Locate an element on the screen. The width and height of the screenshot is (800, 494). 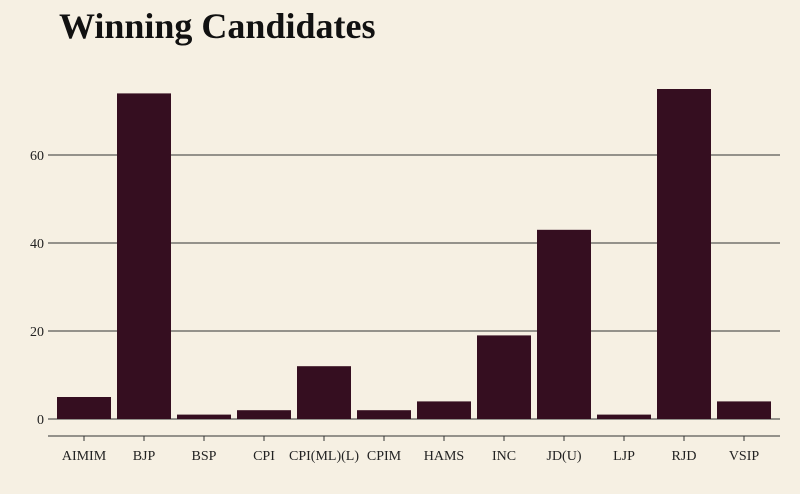
x-tick-label: LJP is located at coordinates (624, 456).